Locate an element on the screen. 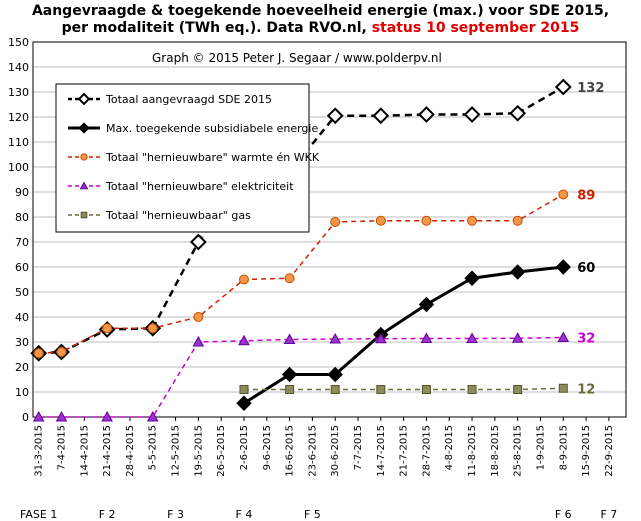 This screenshot has height=521, width=641. legend-label: Totaal aangevraagd SDE 2015 is located at coordinates (188, 99).